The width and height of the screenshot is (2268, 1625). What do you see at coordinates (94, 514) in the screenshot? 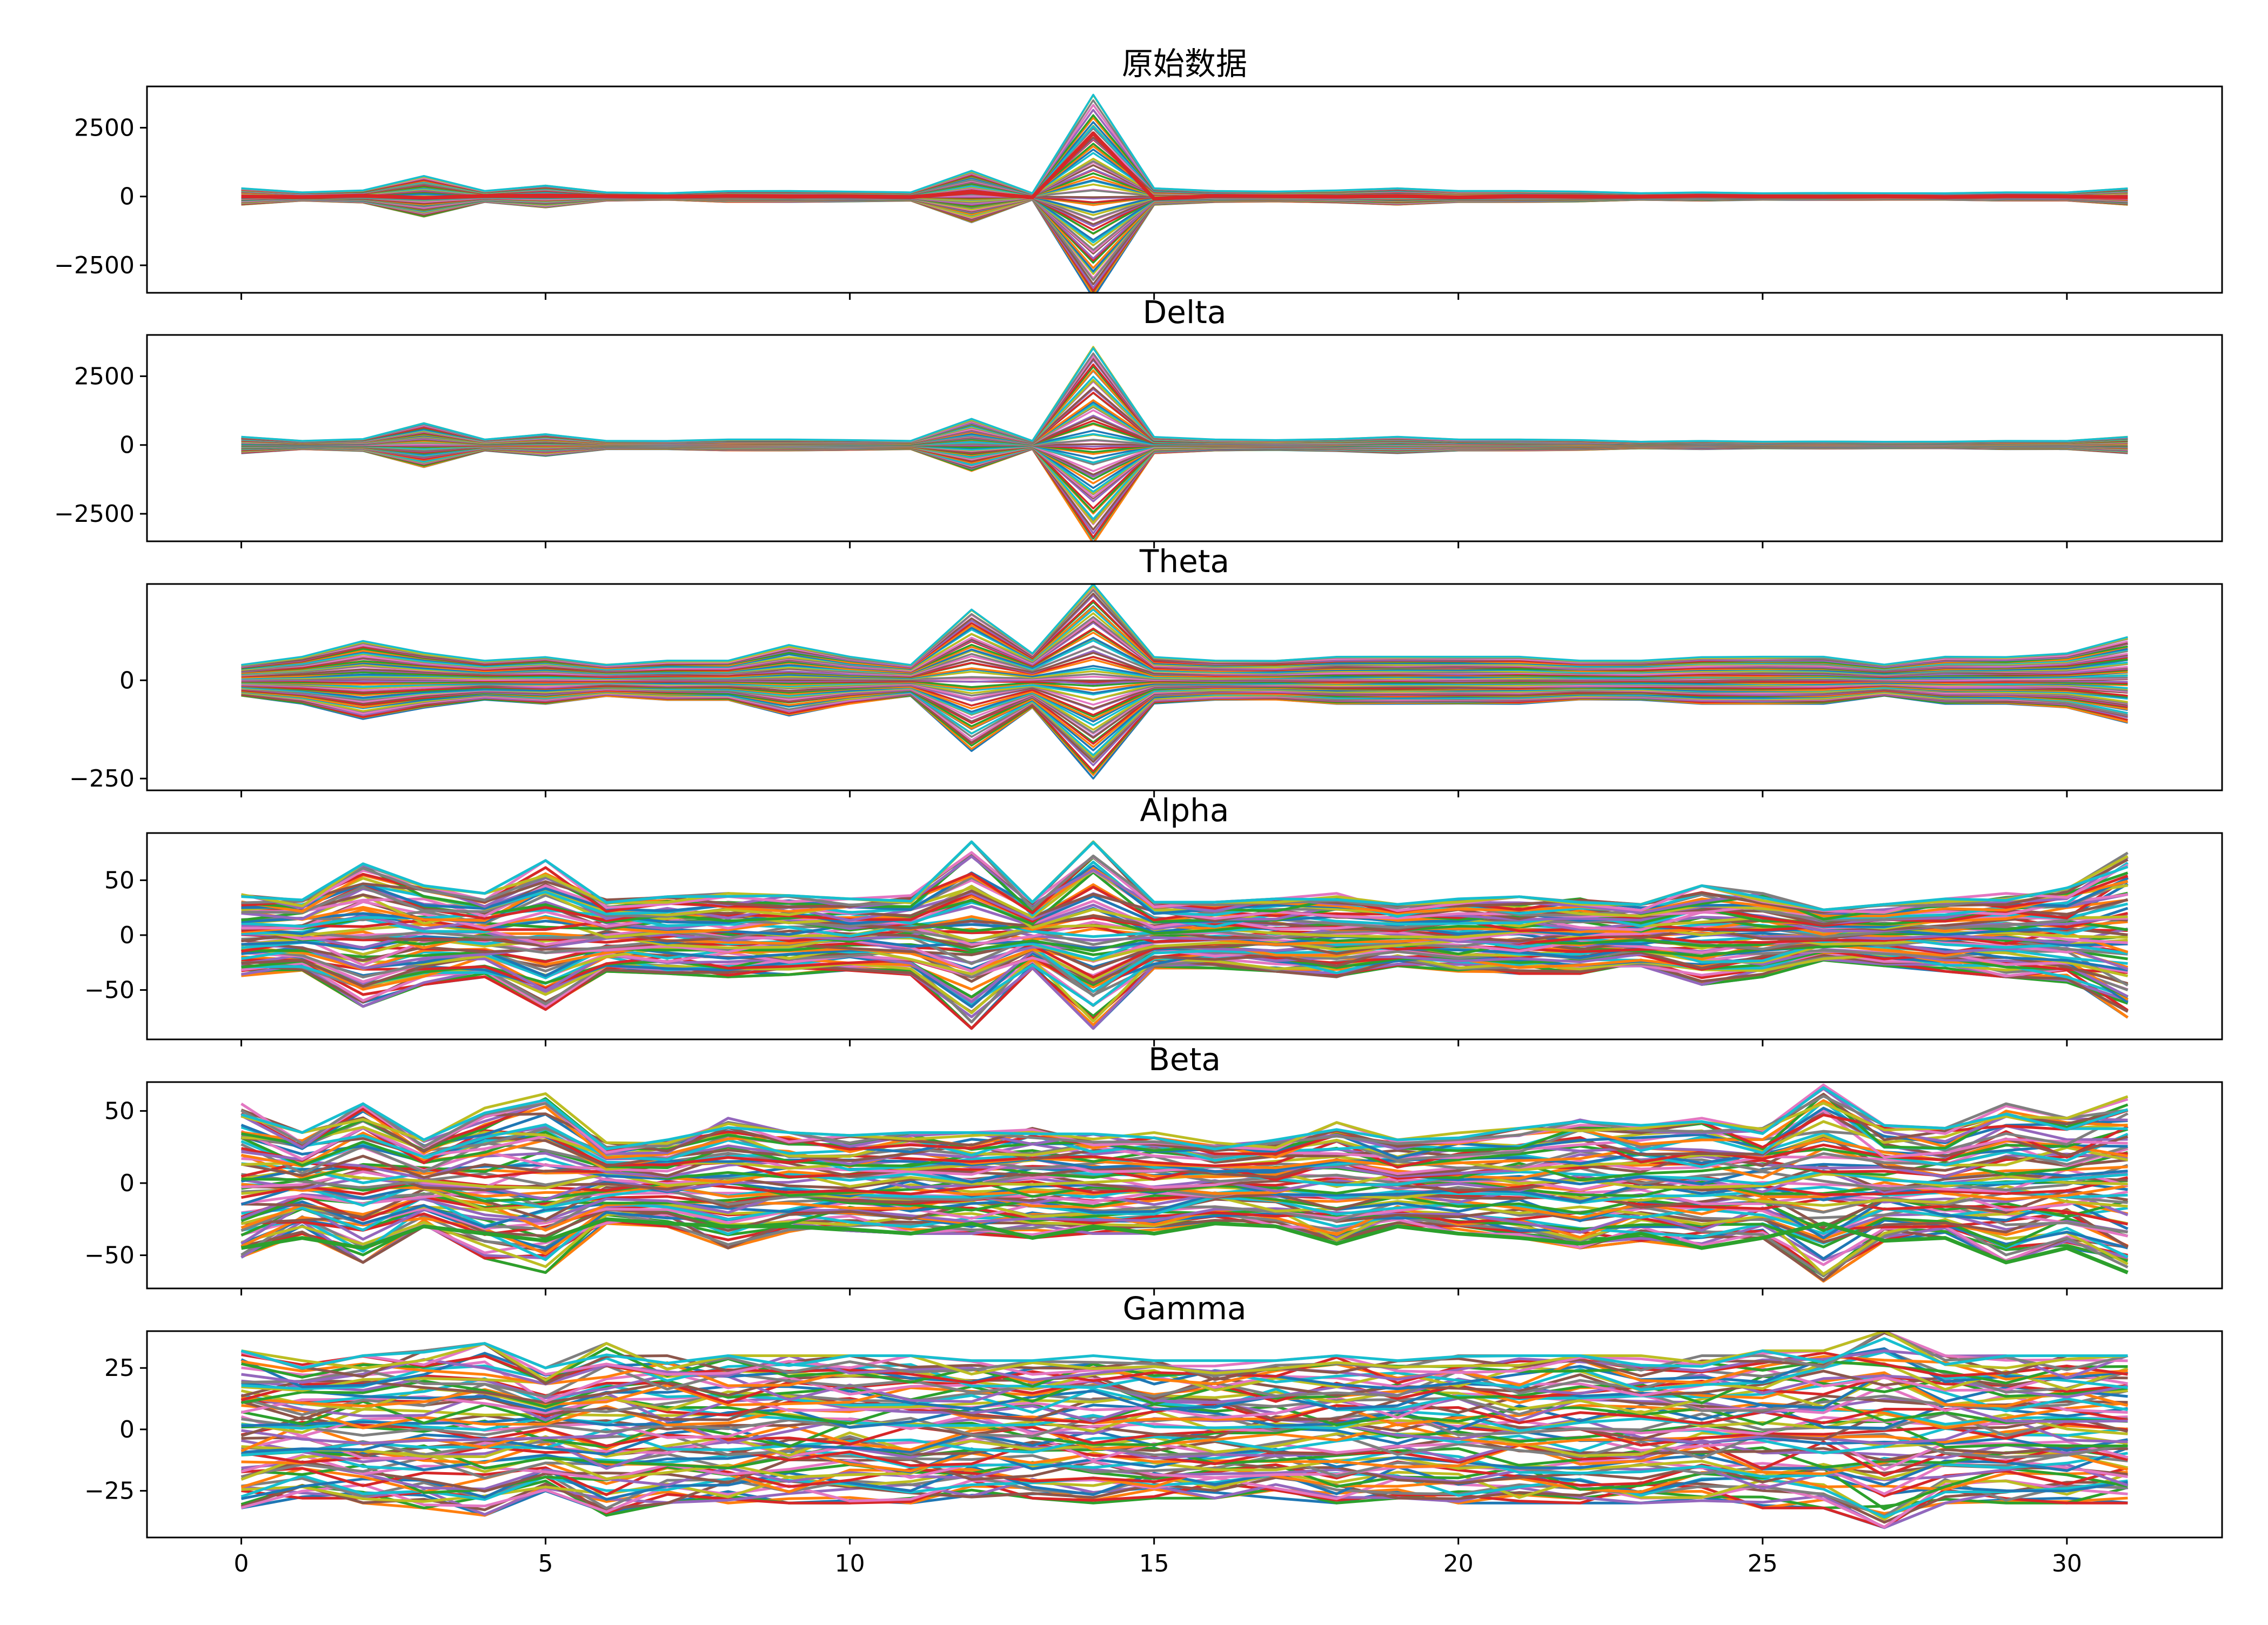
I see `y-tick-label: −2500` at bounding box center [94, 514].